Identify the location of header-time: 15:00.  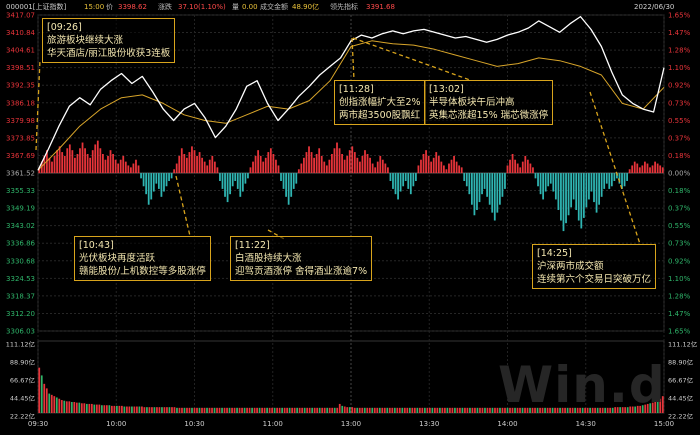
(94, 7).